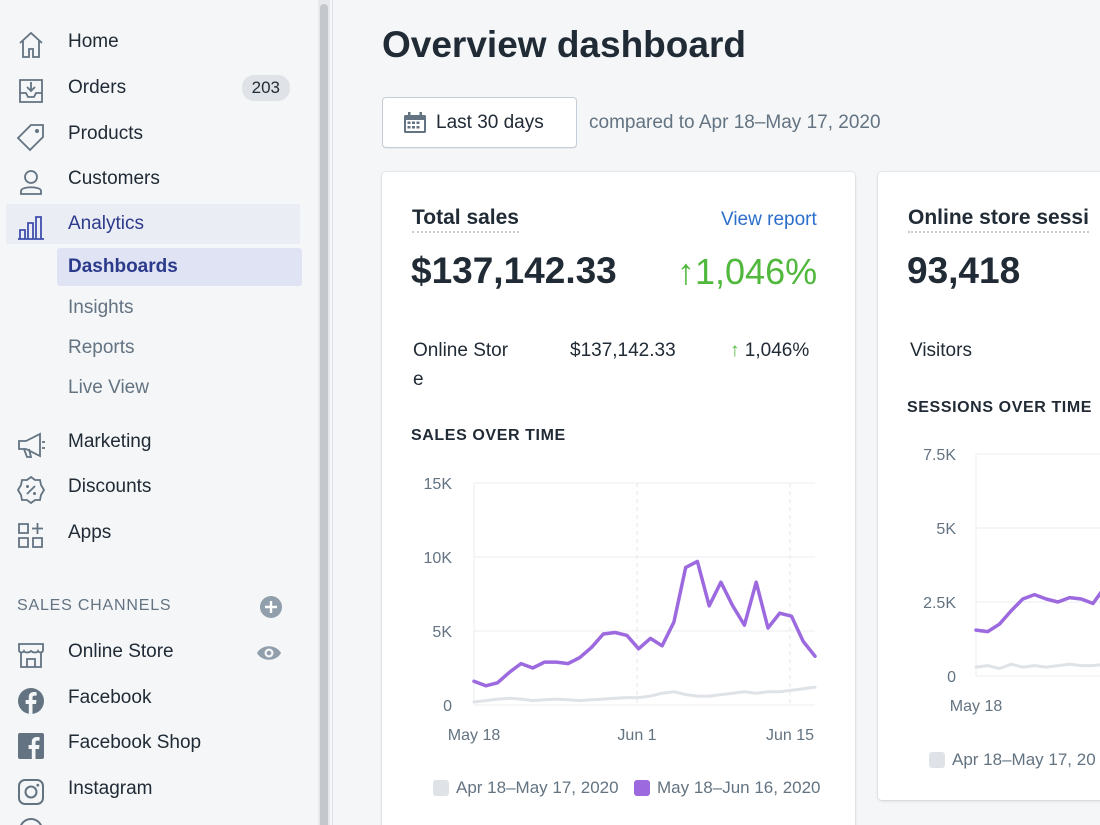  What do you see at coordinates (121, 651) in the screenshot?
I see `channel-online-store-label: Online Store` at bounding box center [121, 651].